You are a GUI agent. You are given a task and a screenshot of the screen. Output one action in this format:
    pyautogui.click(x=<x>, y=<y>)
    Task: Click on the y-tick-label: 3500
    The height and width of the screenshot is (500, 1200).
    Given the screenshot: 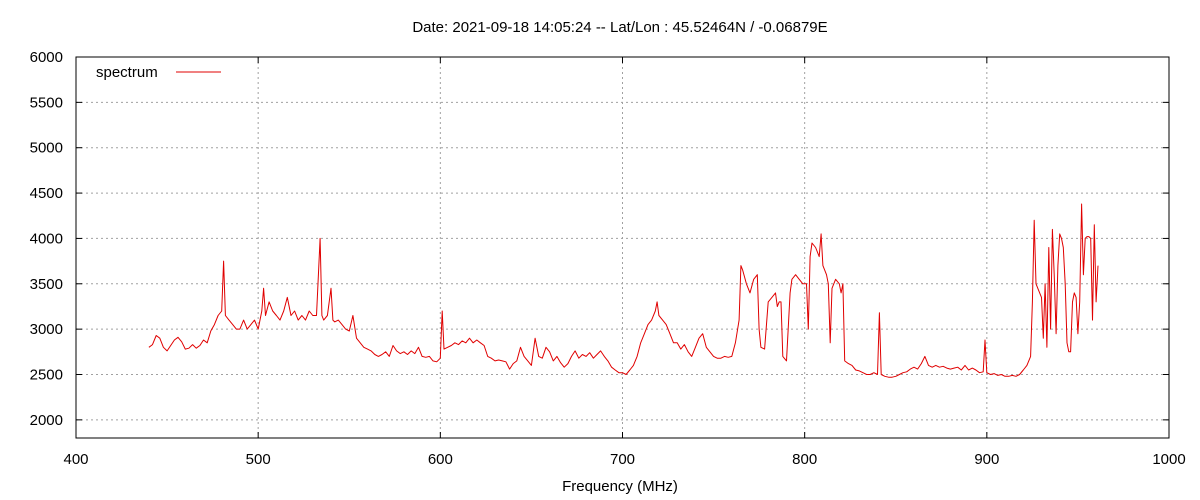 What is the action you would take?
    pyautogui.click(x=46, y=284)
    